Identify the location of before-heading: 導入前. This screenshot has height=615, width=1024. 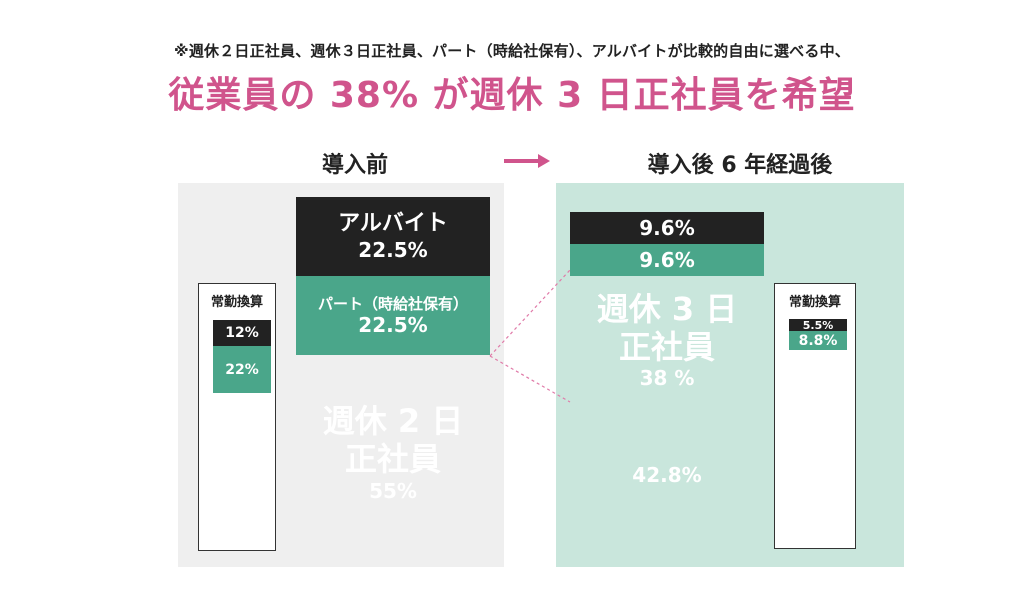
(354, 165).